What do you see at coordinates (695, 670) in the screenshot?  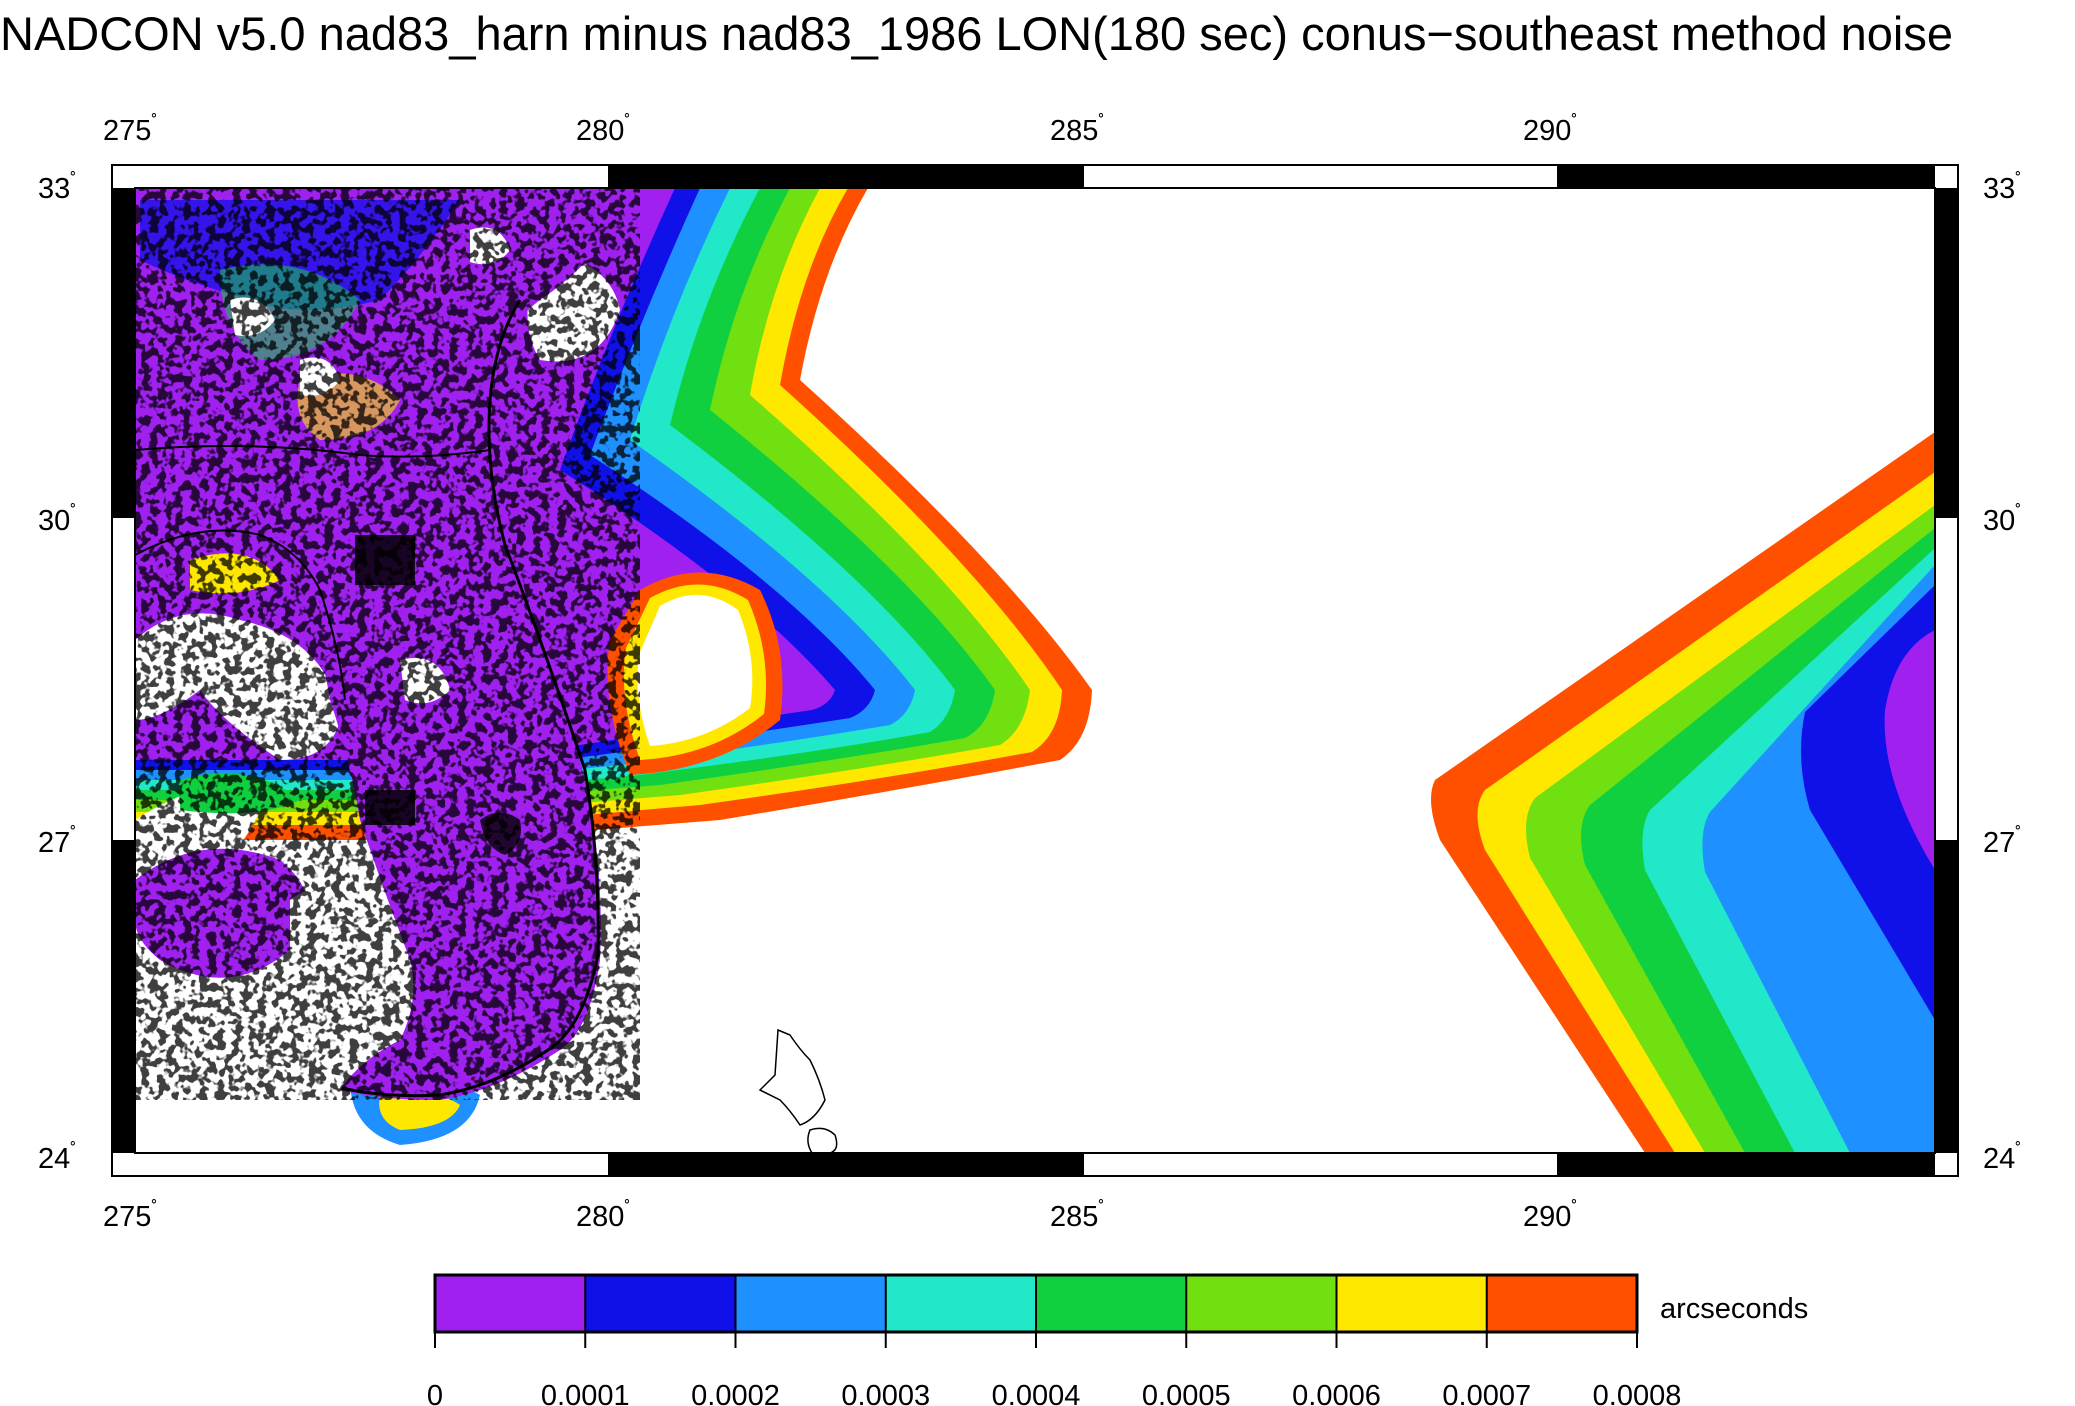 I see `loop-hole` at bounding box center [695, 670].